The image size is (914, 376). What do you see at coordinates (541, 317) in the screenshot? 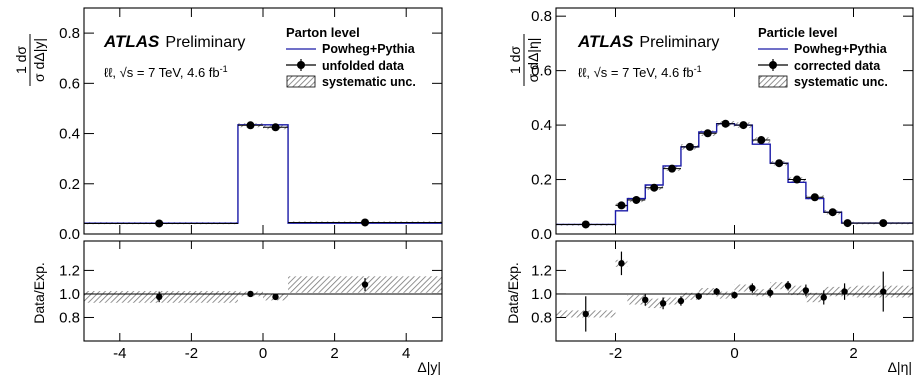
I see `right-ratio-ytick-label: 0.8` at bounding box center [541, 317].